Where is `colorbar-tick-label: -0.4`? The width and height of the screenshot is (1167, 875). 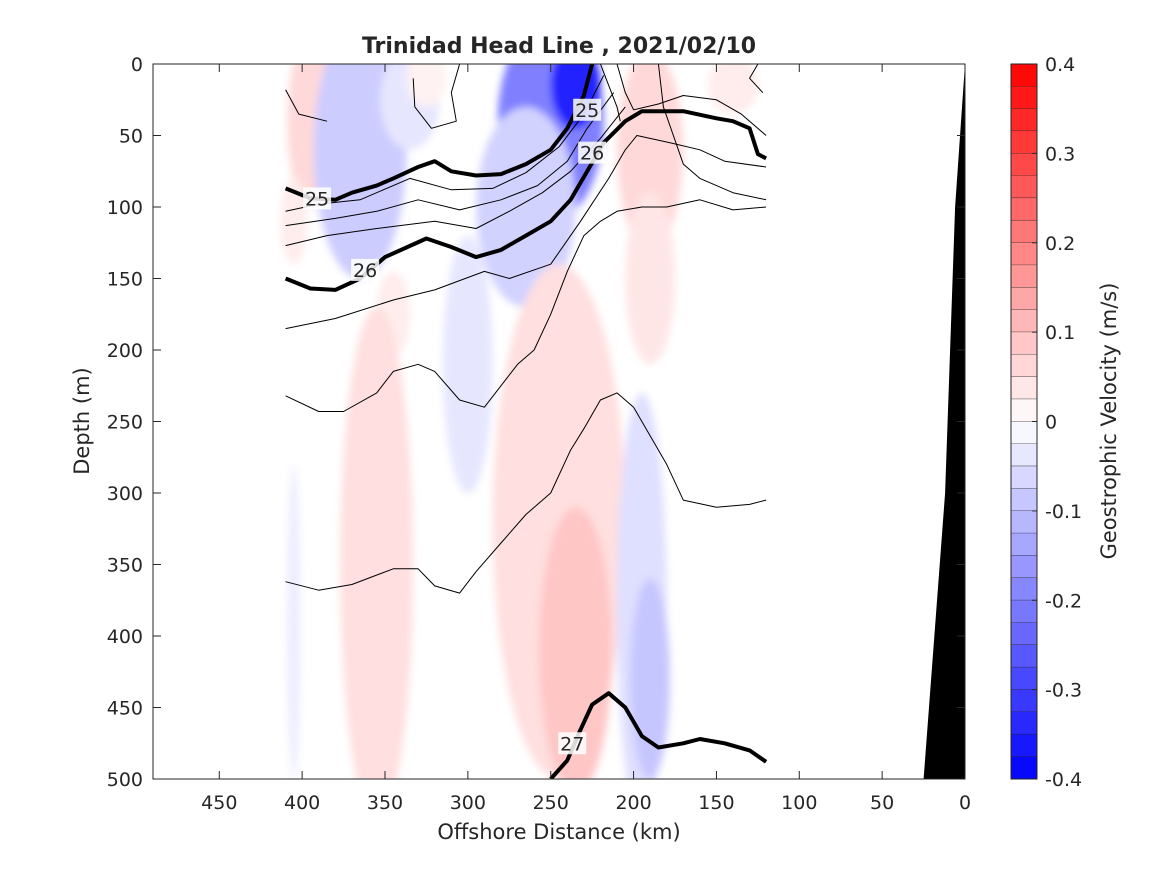 colorbar-tick-label: -0.4 is located at coordinates (1063, 780).